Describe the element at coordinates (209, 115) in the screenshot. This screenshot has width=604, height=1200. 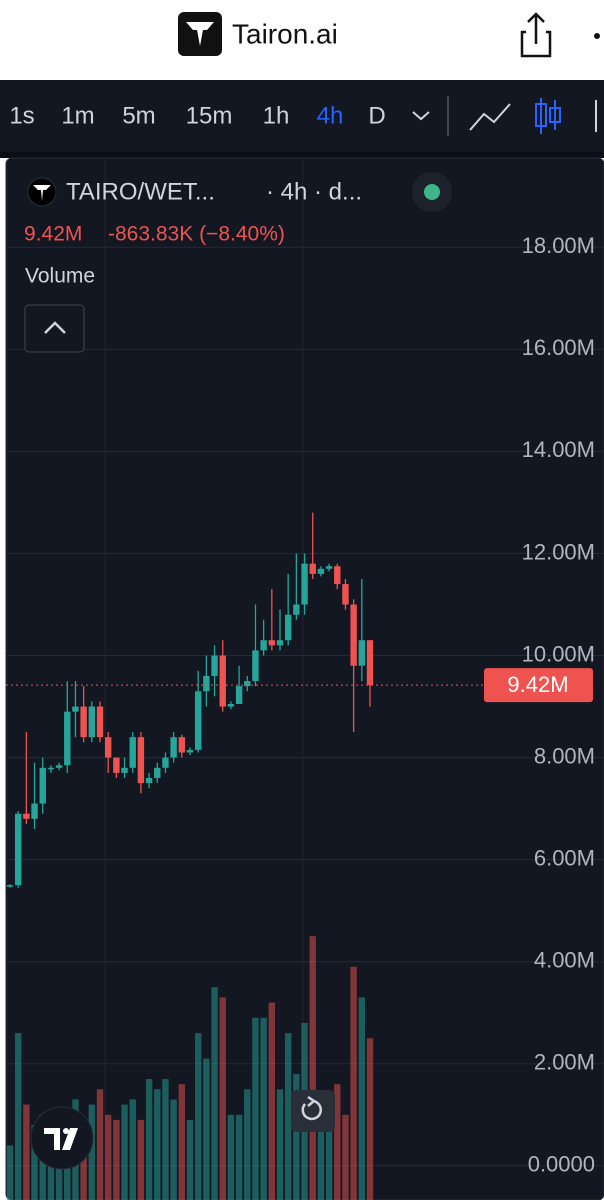
I see `interval-button: 15m` at that location.